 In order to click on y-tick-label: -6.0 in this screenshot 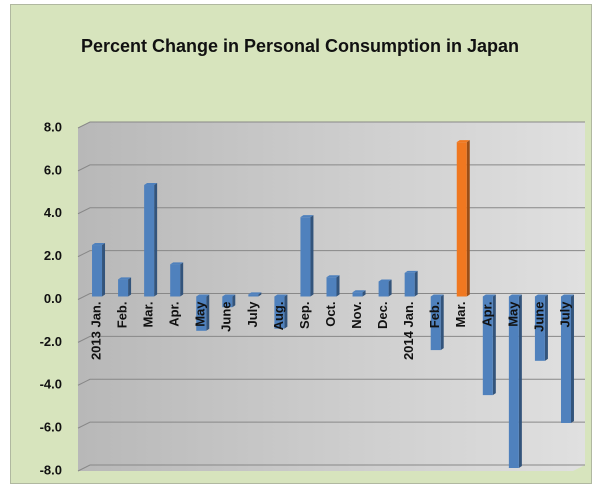, I will do `click(51, 427)`.